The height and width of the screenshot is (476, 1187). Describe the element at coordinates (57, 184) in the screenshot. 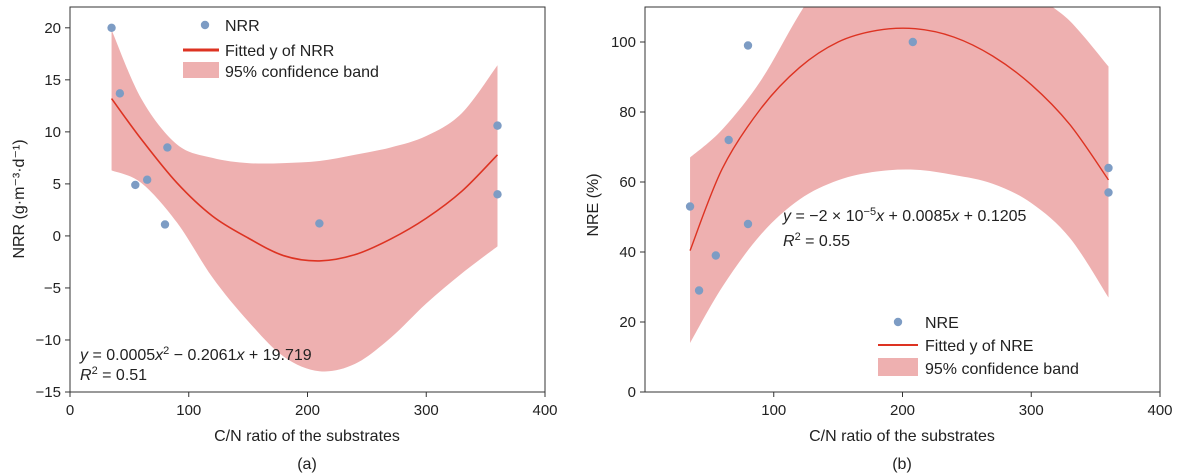

I see `y-tick-label: 5` at that location.